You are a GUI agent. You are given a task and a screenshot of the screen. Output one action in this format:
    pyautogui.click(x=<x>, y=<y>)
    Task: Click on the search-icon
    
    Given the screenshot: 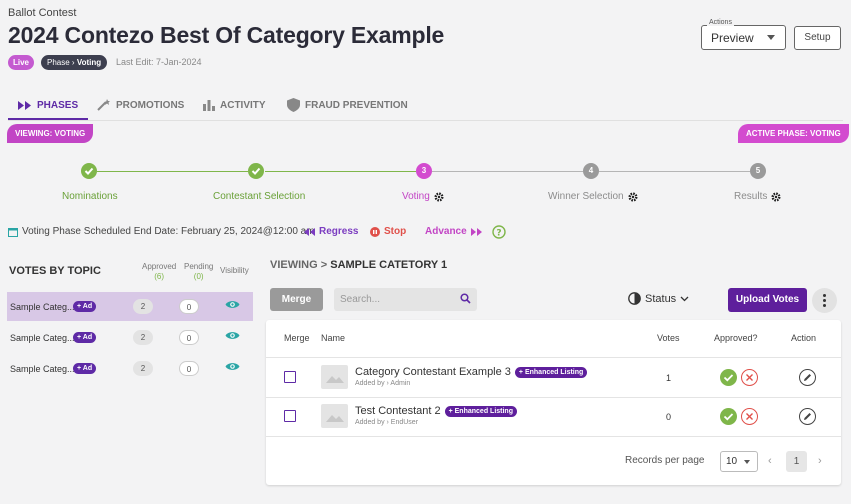 What is the action you would take?
    pyautogui.click(x=465, y=298)
    